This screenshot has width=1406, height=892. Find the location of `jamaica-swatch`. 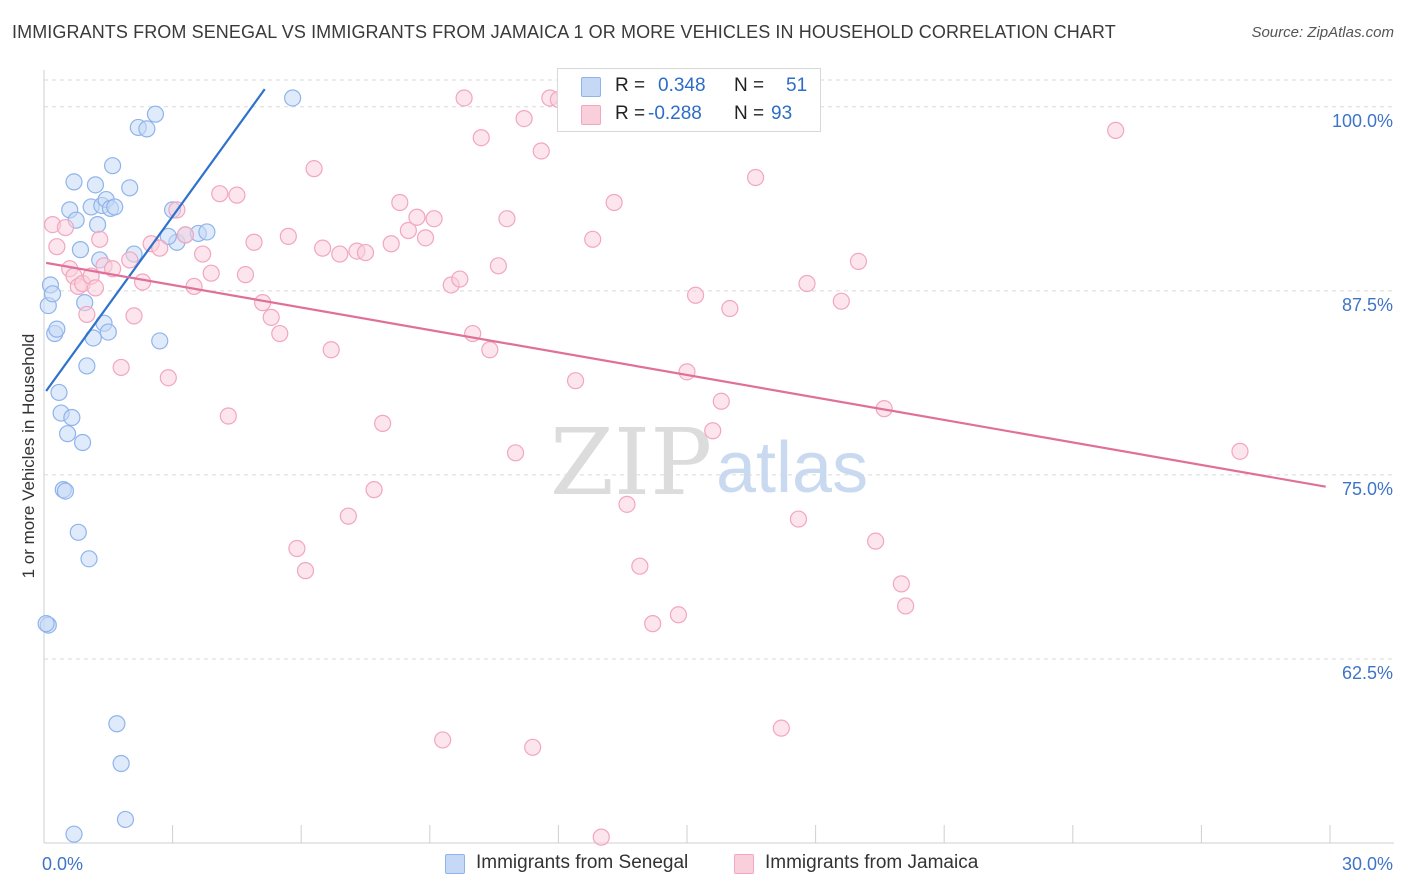

jamaica-swatch is located at coordinates (591, 115).